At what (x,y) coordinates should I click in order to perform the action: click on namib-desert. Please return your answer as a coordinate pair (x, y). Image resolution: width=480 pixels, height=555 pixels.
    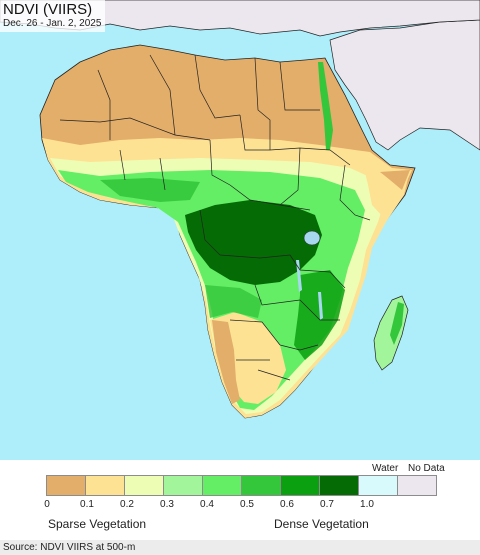
    Looking at the image, I should click on (226, 362).